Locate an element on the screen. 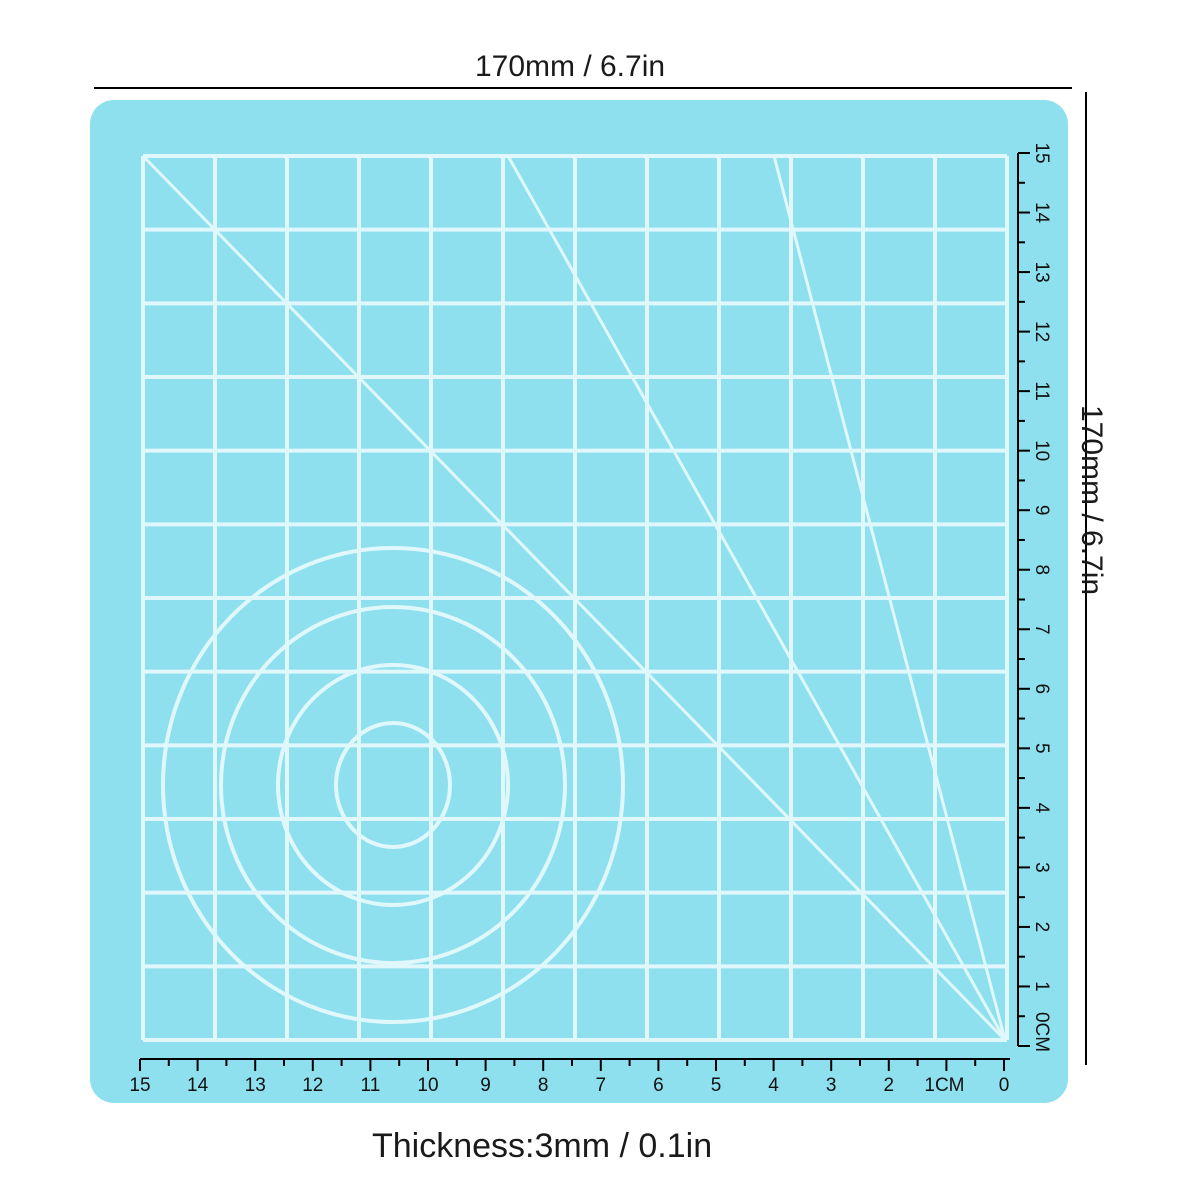 This screenshot has height=1200, width=1200. thickness-label: Thickness:3mm / 0.1in is located at coordinates (542, 1146).